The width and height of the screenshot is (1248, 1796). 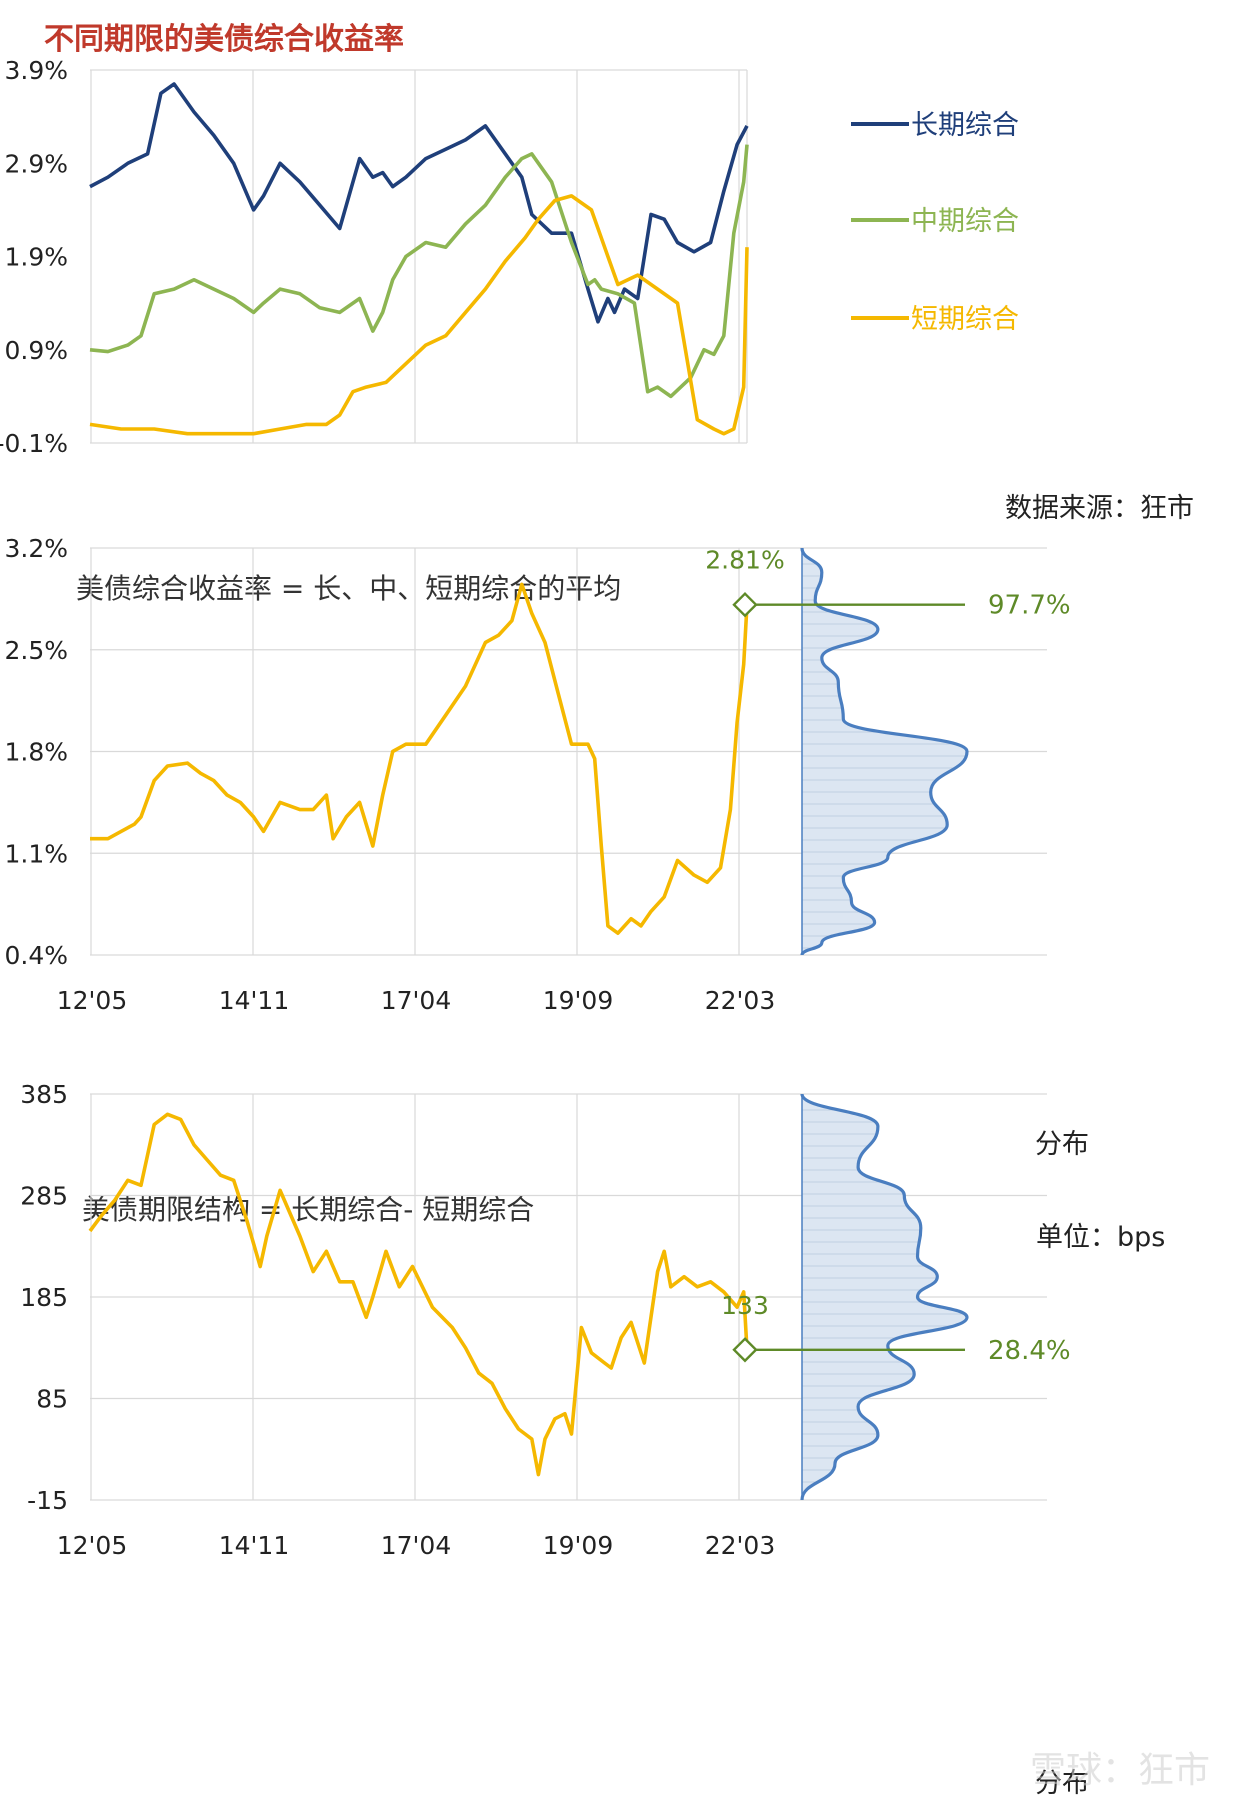 What do you see at coordinates (348, 588) in the screenshot?
I see `panel2-title: 美债综合收益率 = 长、中、短期综合的平均` at bounding box center [348, 588].